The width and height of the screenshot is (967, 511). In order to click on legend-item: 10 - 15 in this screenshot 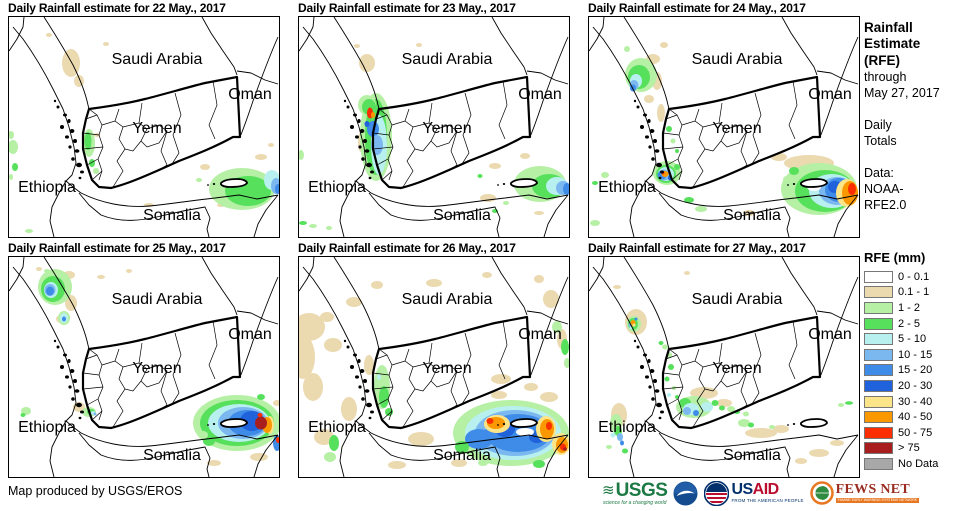, I will do `click(915, 355)`.